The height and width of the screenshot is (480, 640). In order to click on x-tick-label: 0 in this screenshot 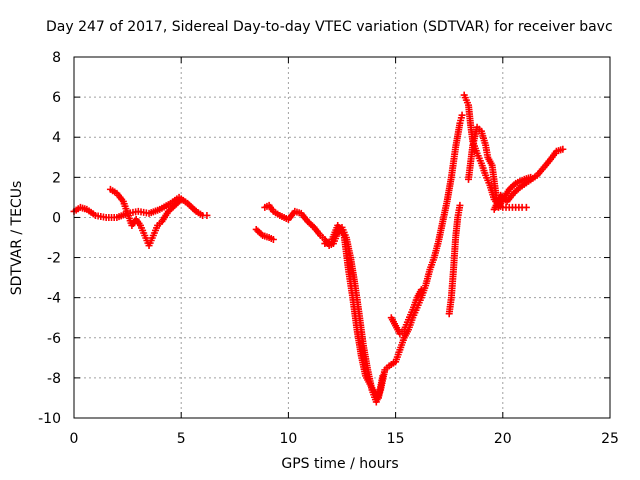, I will do `click(74, 439)`.